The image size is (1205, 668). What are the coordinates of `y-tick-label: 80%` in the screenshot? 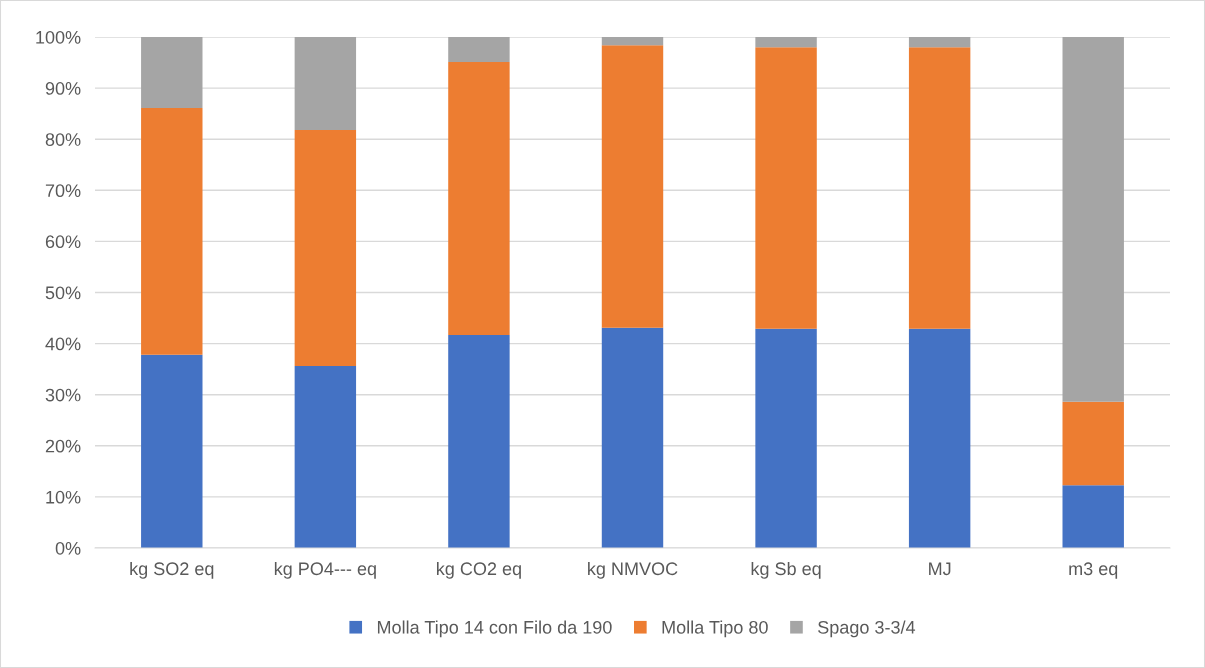 It's located at (63, 139).